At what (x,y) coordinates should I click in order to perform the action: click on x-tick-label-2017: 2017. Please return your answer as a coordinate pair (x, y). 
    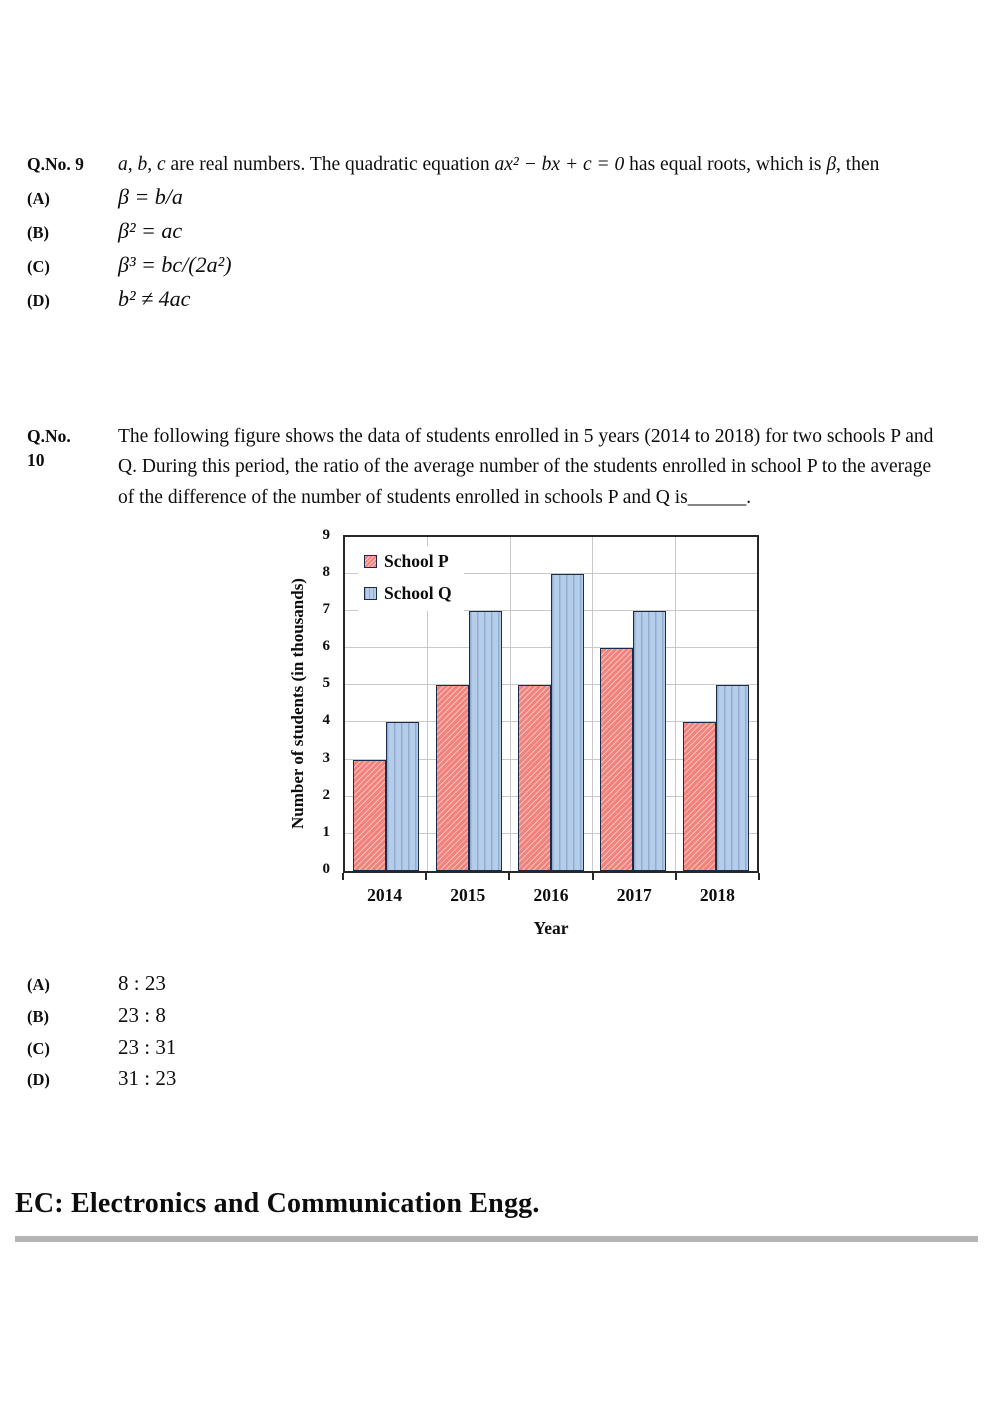
    Looking at the image, I should click on (634, 894).